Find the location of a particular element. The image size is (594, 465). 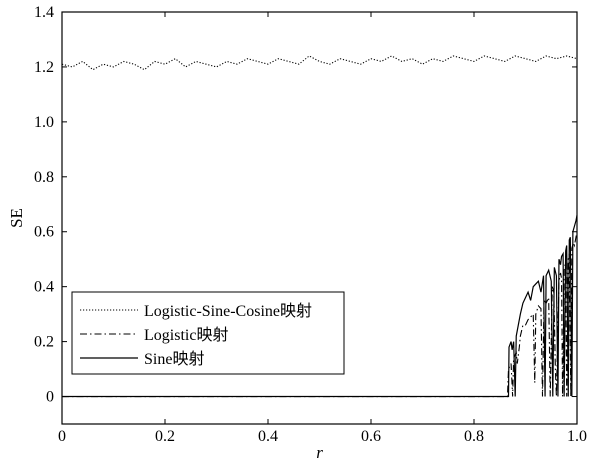

y-tick-label: 1.4 is located at coordinates (44, 12).